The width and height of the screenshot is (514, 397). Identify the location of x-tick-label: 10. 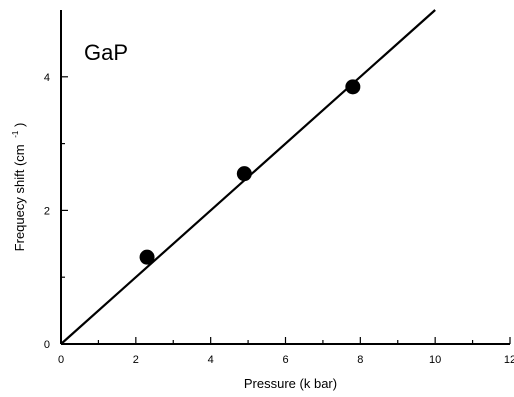
(435, 360).